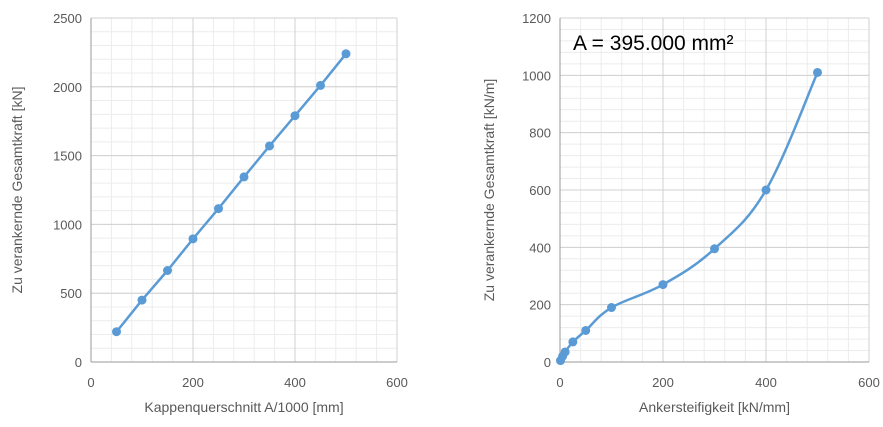 This screenshot has width=883, height=427. Describe the element at coordinates (67, 156) in the screenshot. I see `y-tick-label: 1500` at that location.